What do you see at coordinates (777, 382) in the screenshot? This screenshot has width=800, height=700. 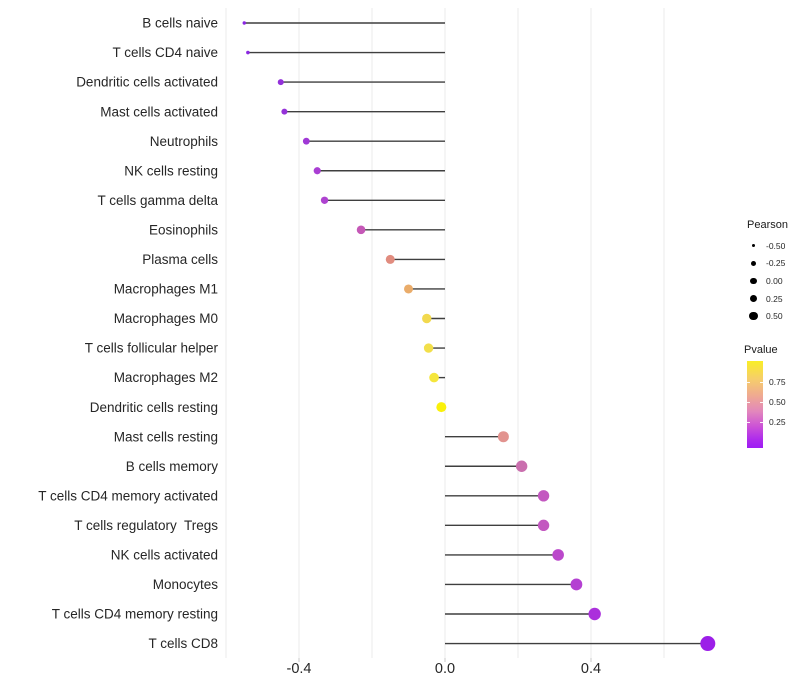 I see `pvalue-legend-label: 0.75` at bounding box center [777, 382].